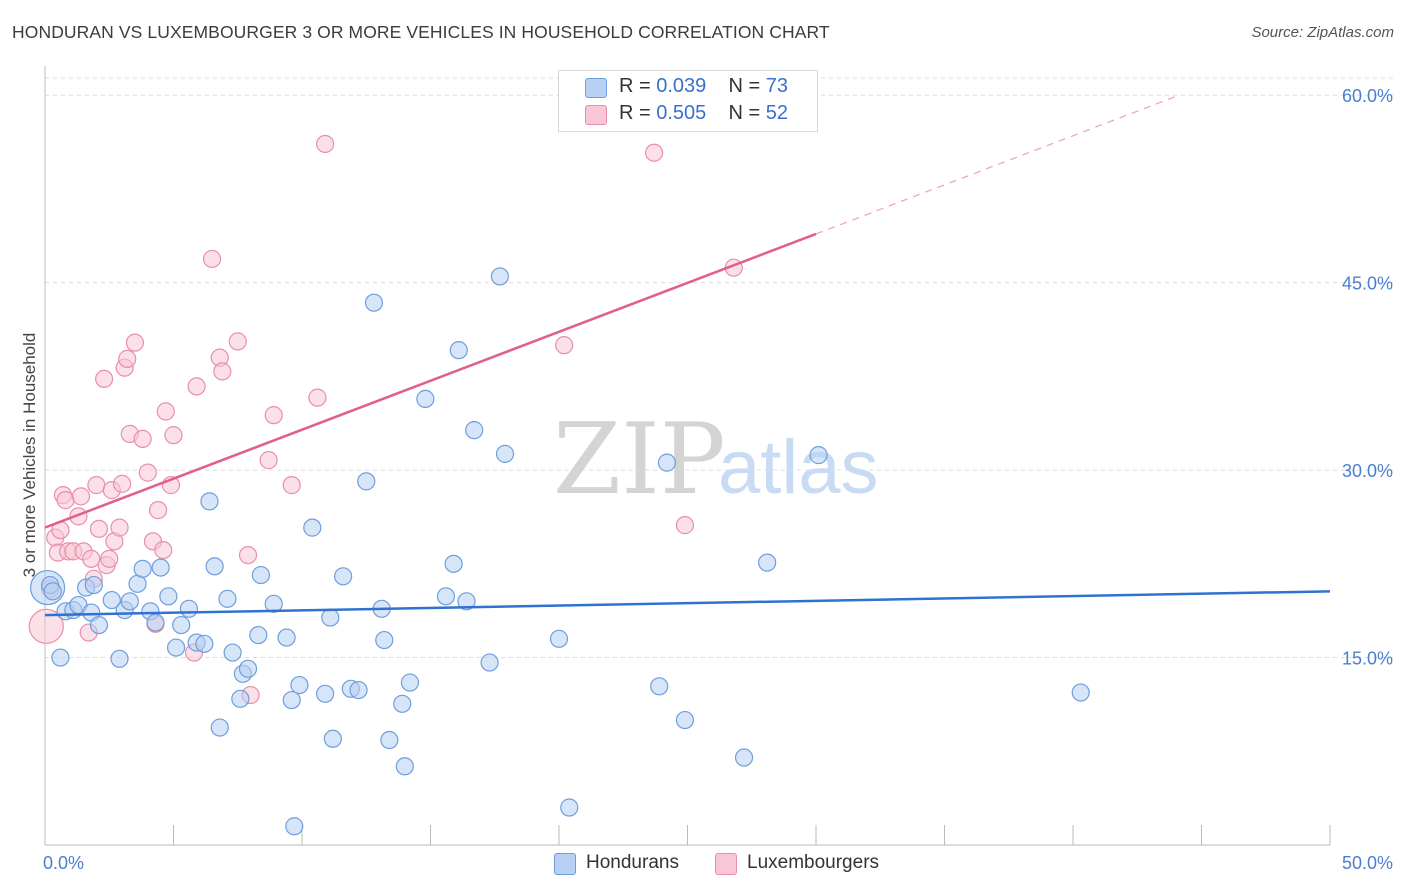 The width and height of the screenshot is (1406, 892). What do you see at coordinates (632, 862) in the screenshot?
I see `legend-label: Hondurans` at bounding box center [632, 862].